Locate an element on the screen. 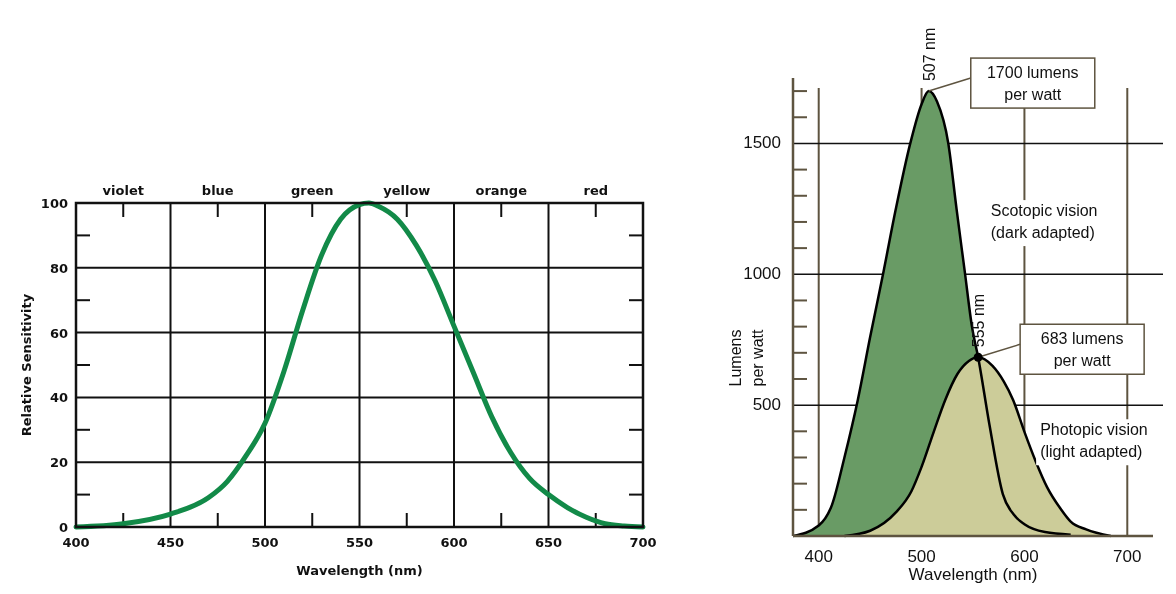 This screenshot has height=594, width=1176. y-tick-label: 40 is located at coordinates (58, 398).